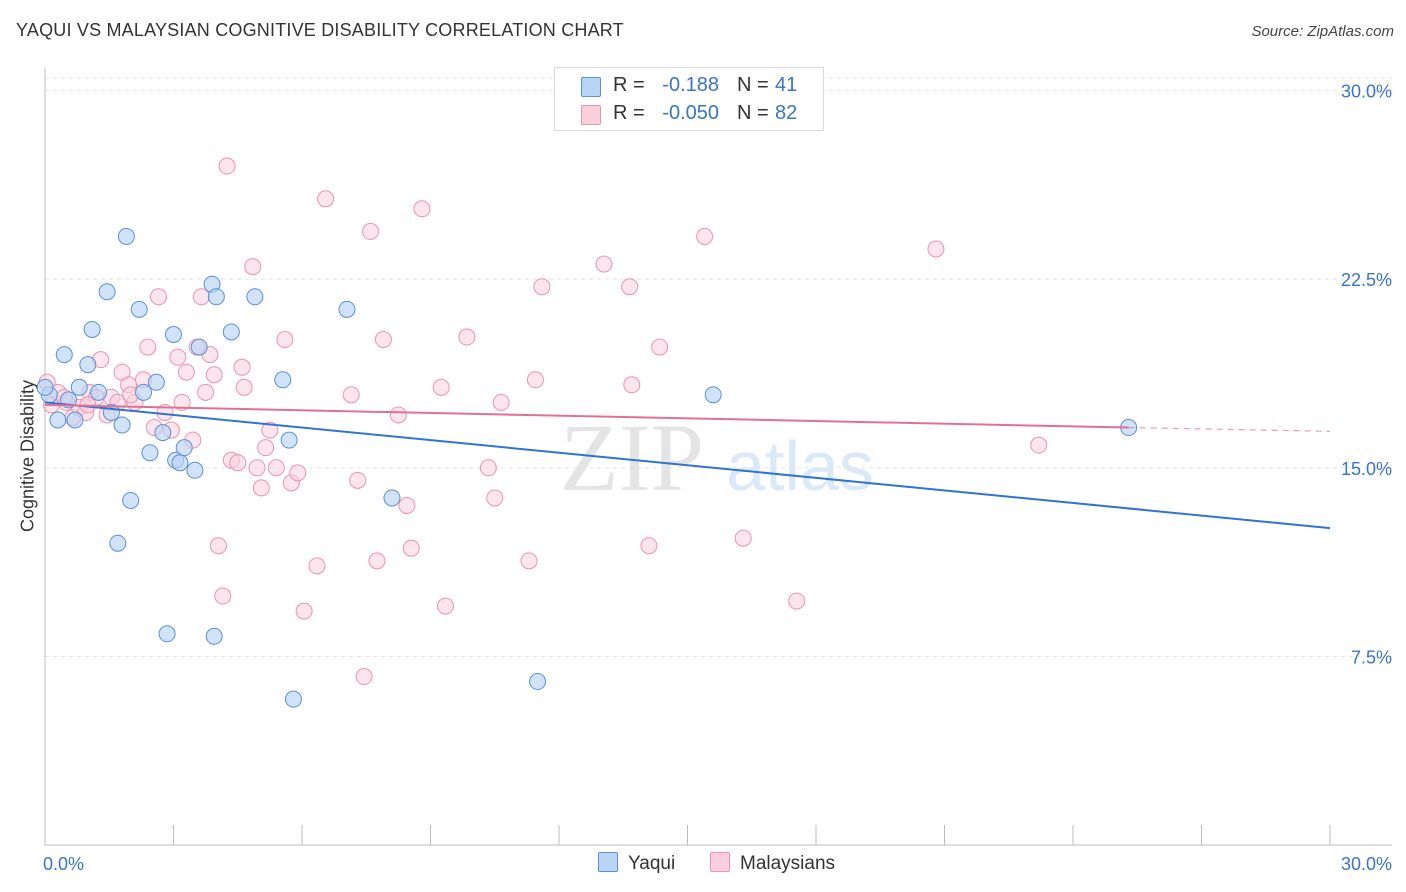  I want to click on yaqui-swatch, so click(608, 862).